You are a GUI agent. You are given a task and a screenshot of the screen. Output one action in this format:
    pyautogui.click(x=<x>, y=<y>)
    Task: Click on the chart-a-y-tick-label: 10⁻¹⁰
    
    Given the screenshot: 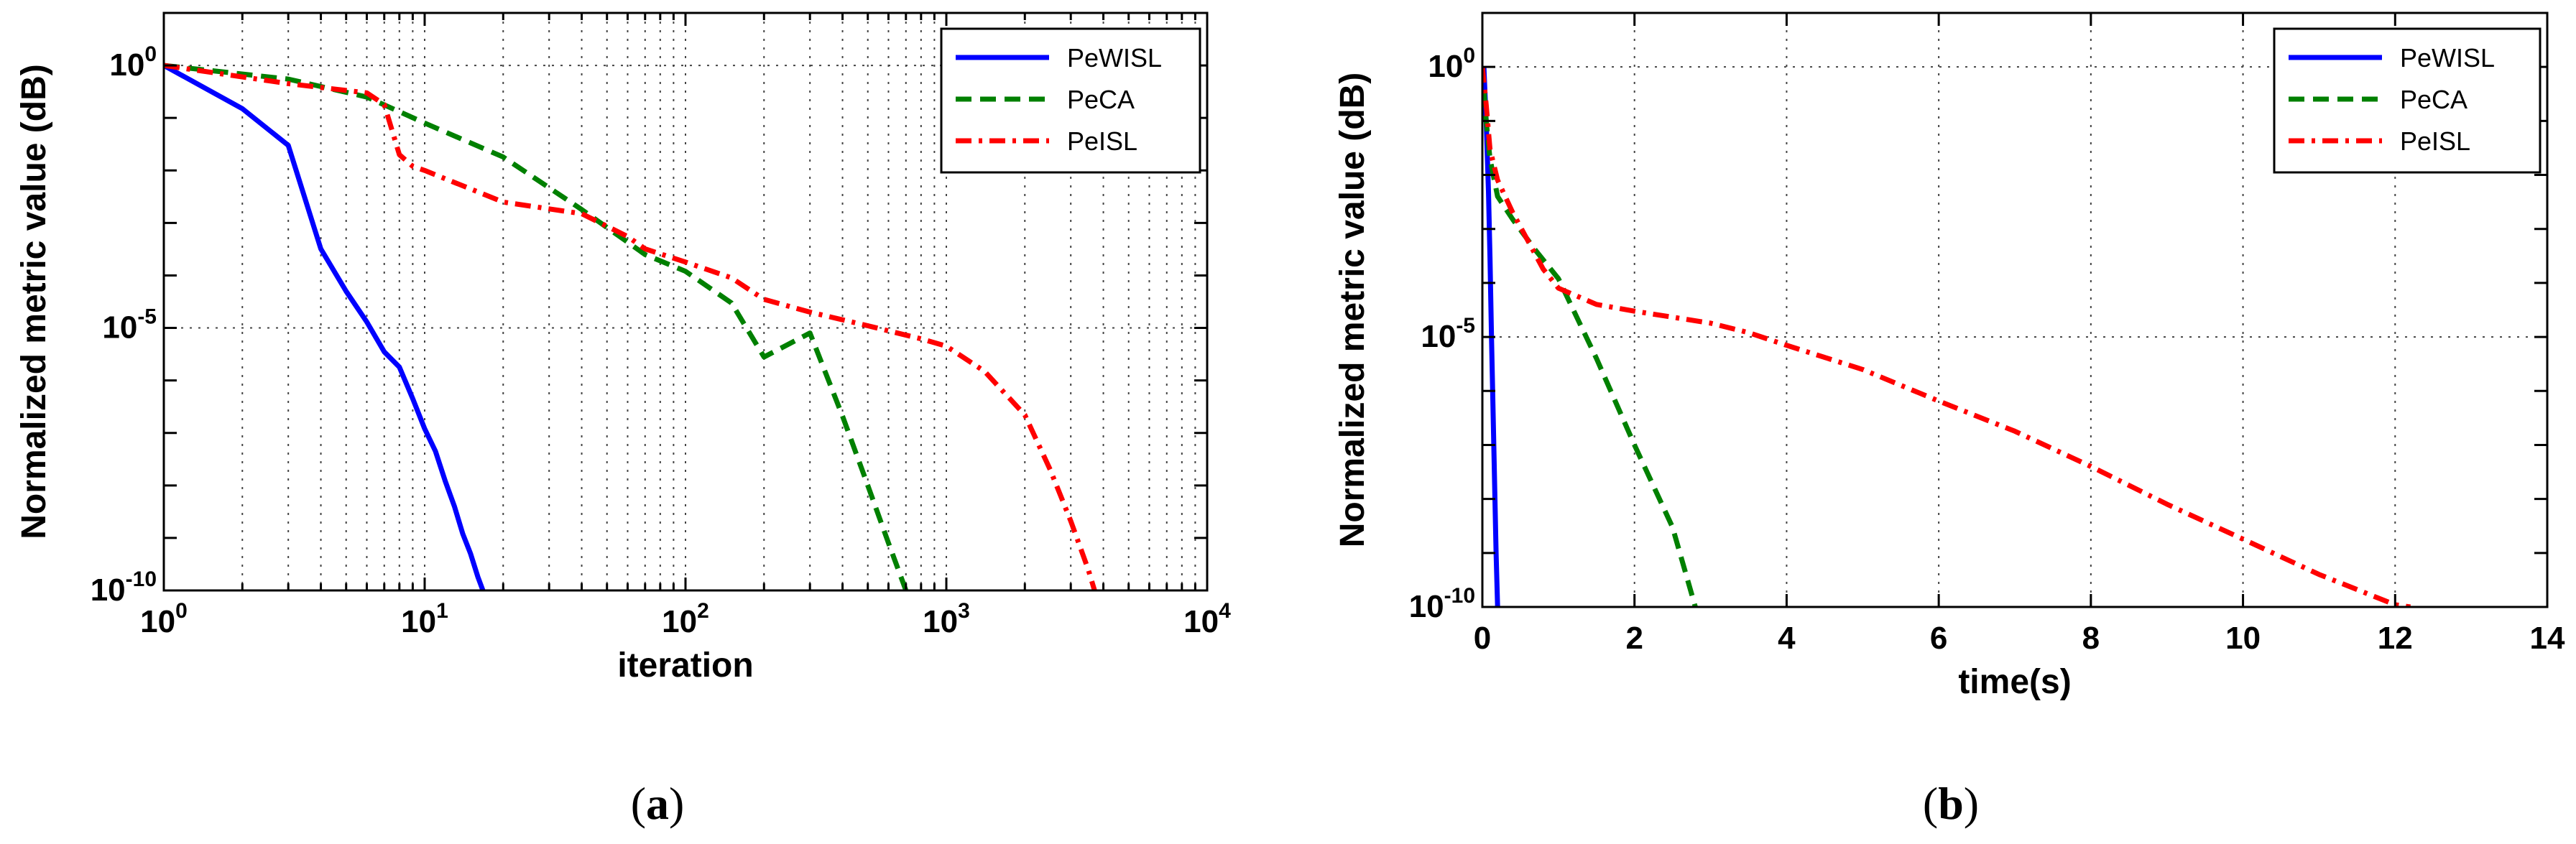 What is the action you would take?
    pyautogui.click(x=124, y=587)
    